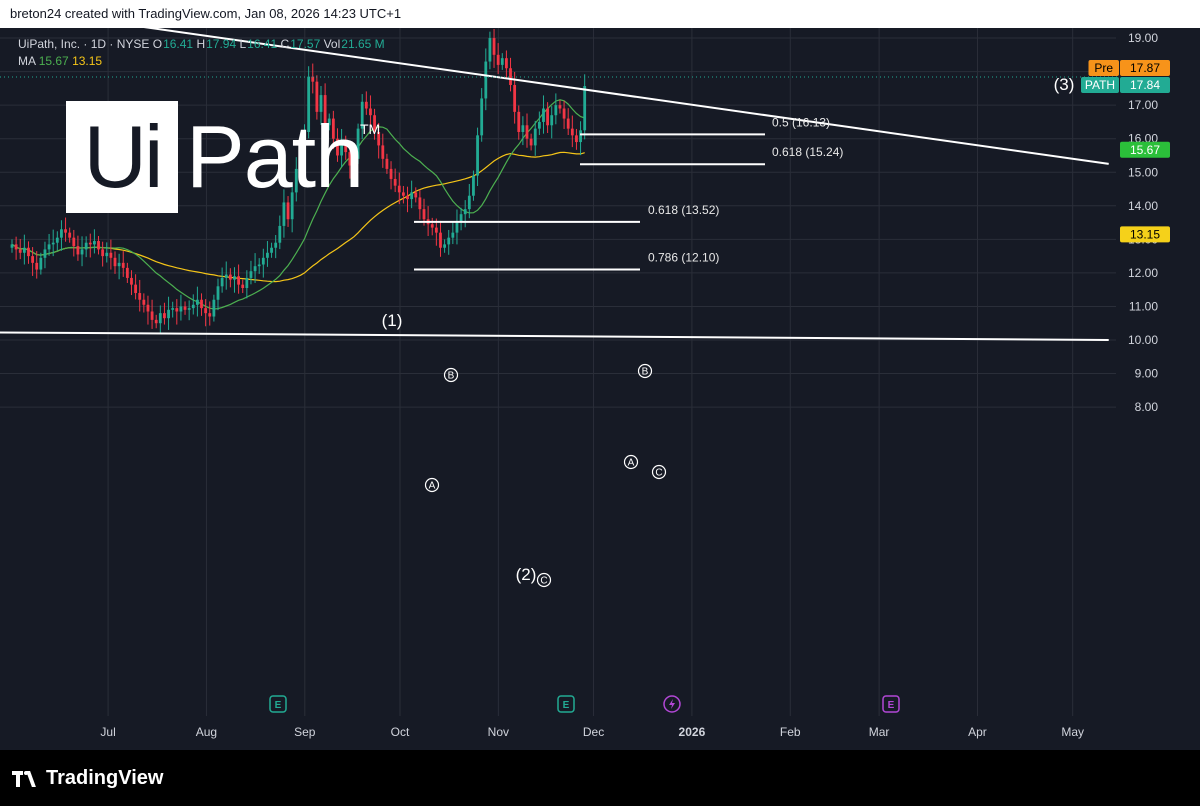 The width and height of the screenshot is (1200, 806). I want to click on wave-label: (2), so click(526, 574).